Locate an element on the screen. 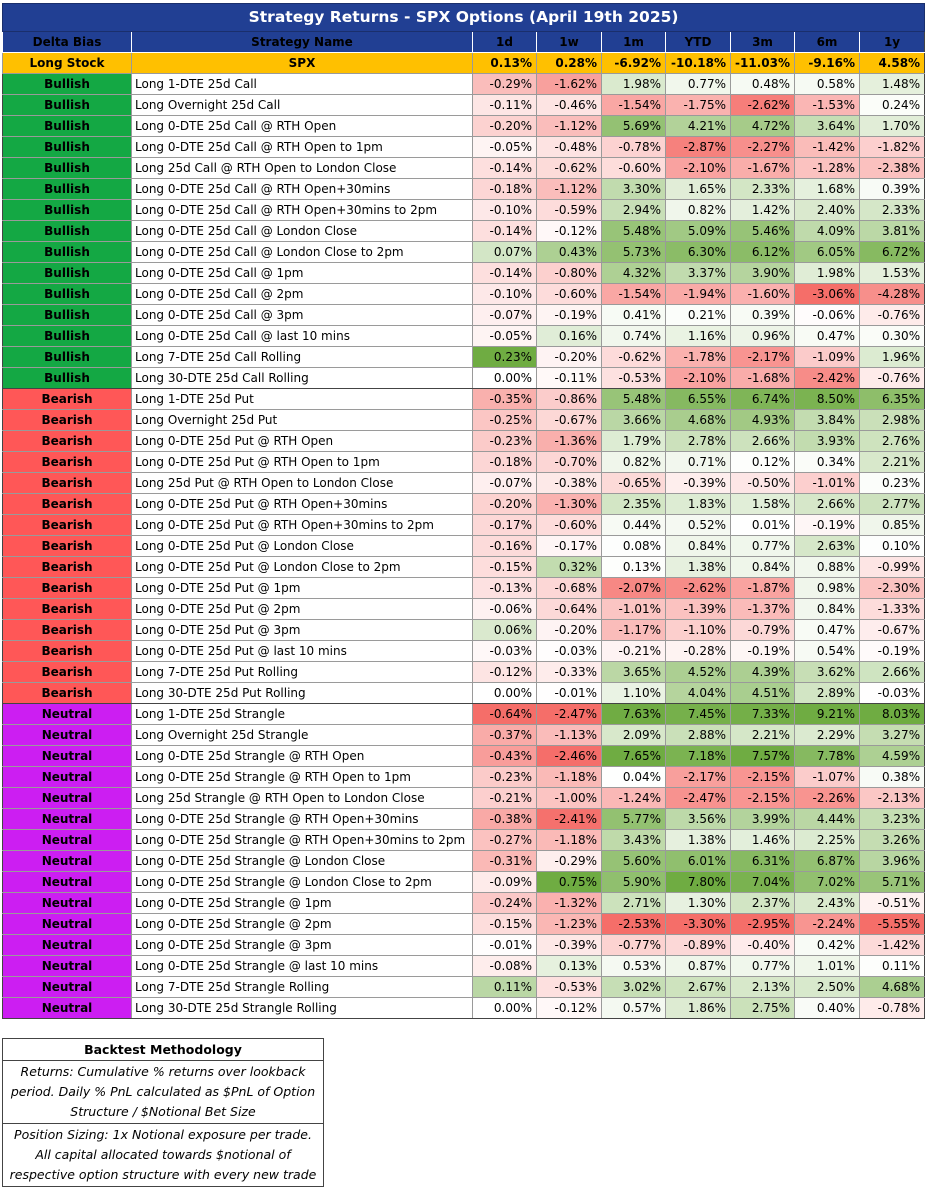  return-cell: 3.66% is located at coordinates (633, 420).